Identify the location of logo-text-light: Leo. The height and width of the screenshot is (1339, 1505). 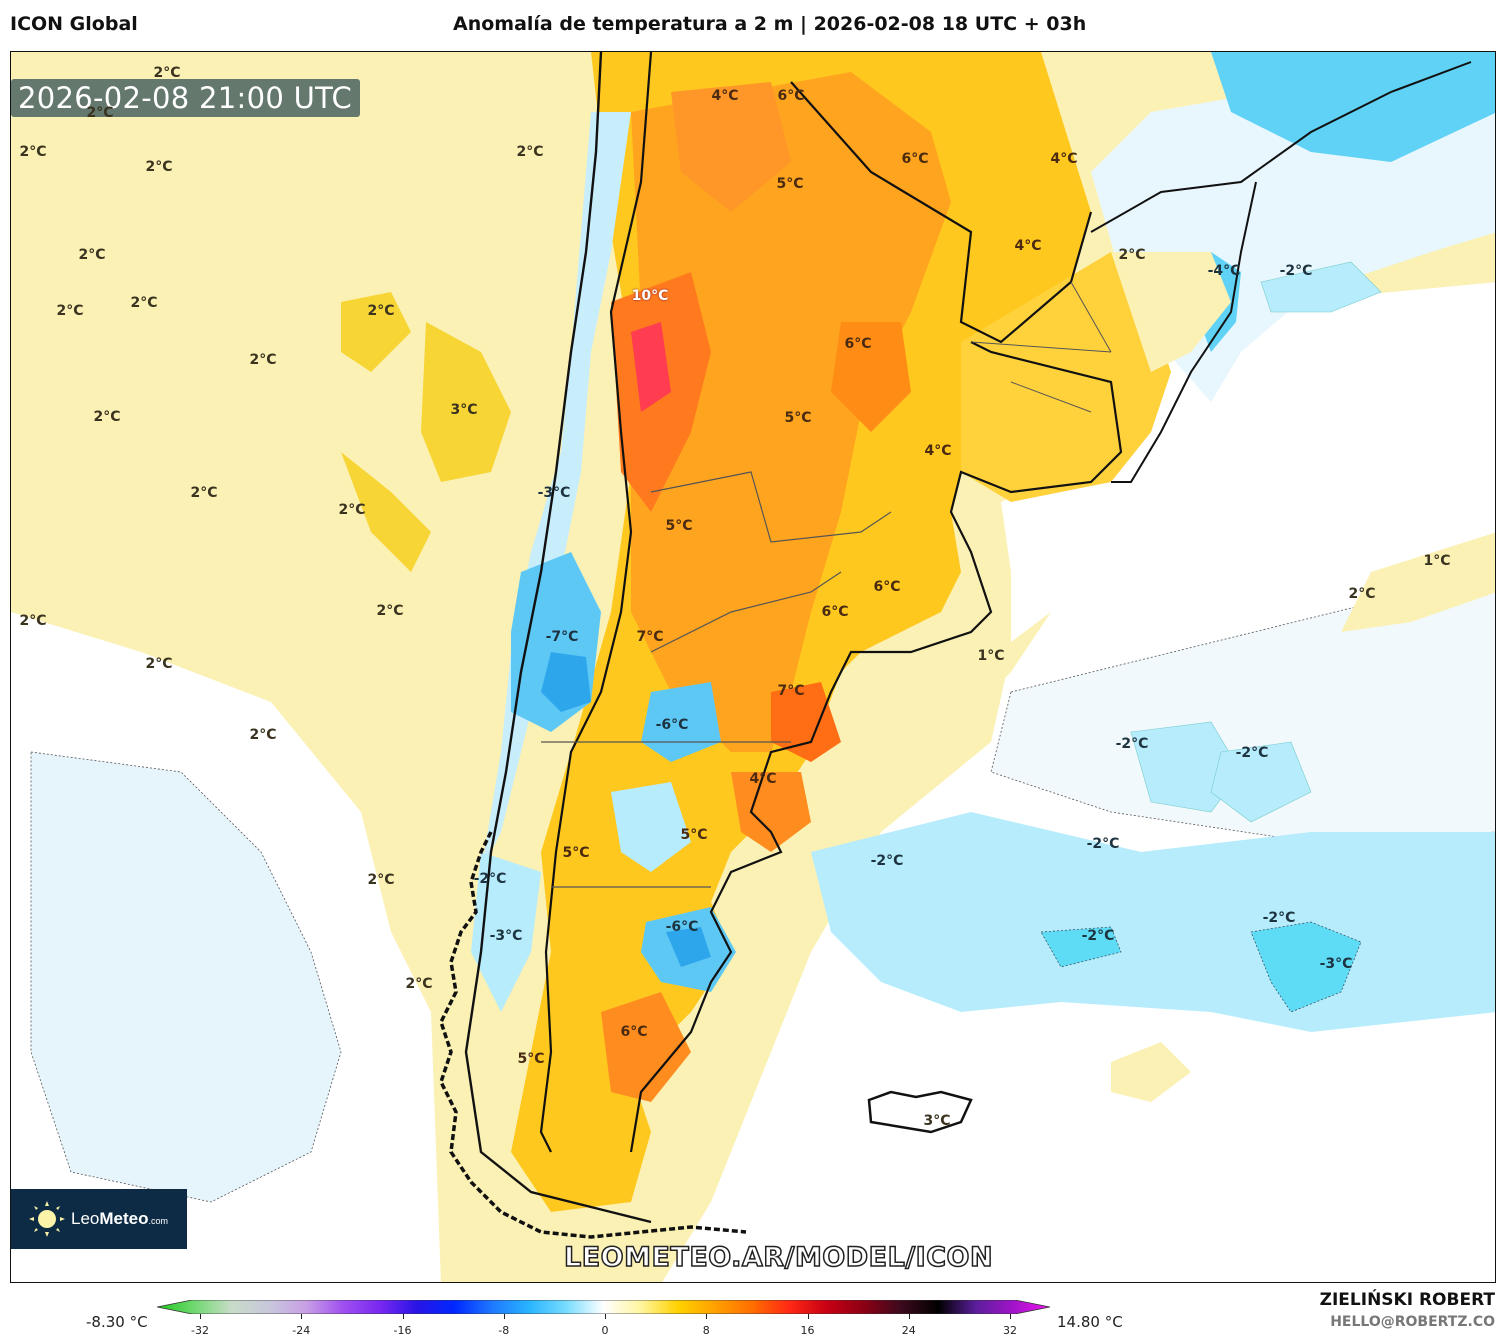
(85, 1218).